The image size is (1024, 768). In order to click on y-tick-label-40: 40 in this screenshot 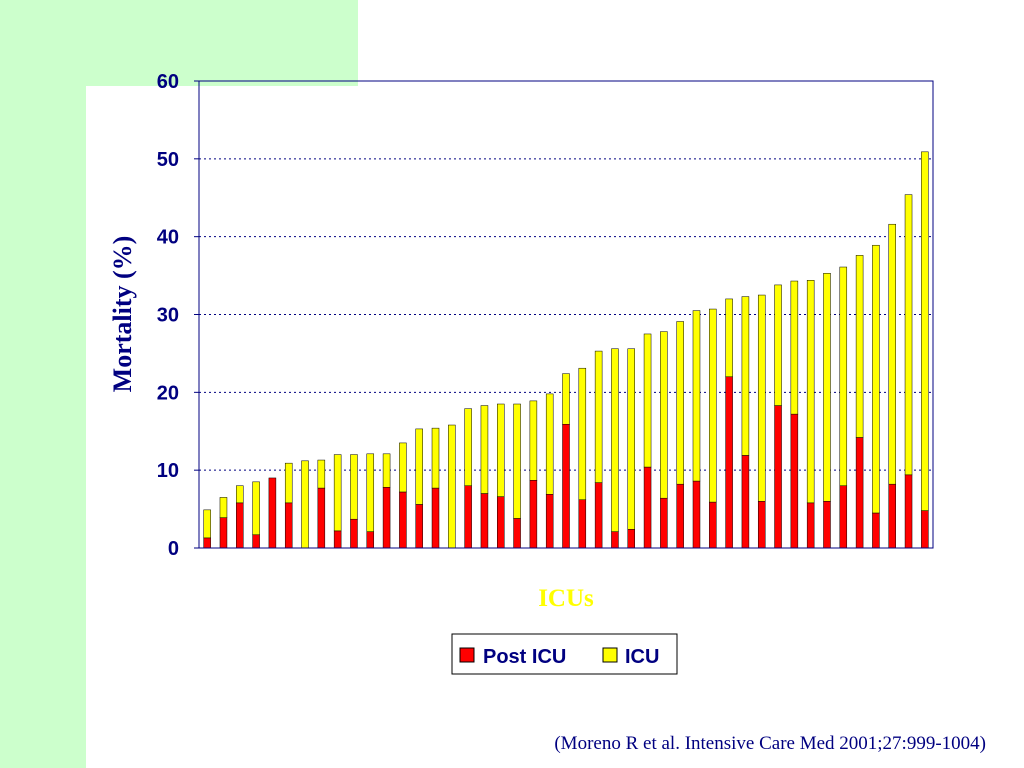, I will do `click(168, 238)`.